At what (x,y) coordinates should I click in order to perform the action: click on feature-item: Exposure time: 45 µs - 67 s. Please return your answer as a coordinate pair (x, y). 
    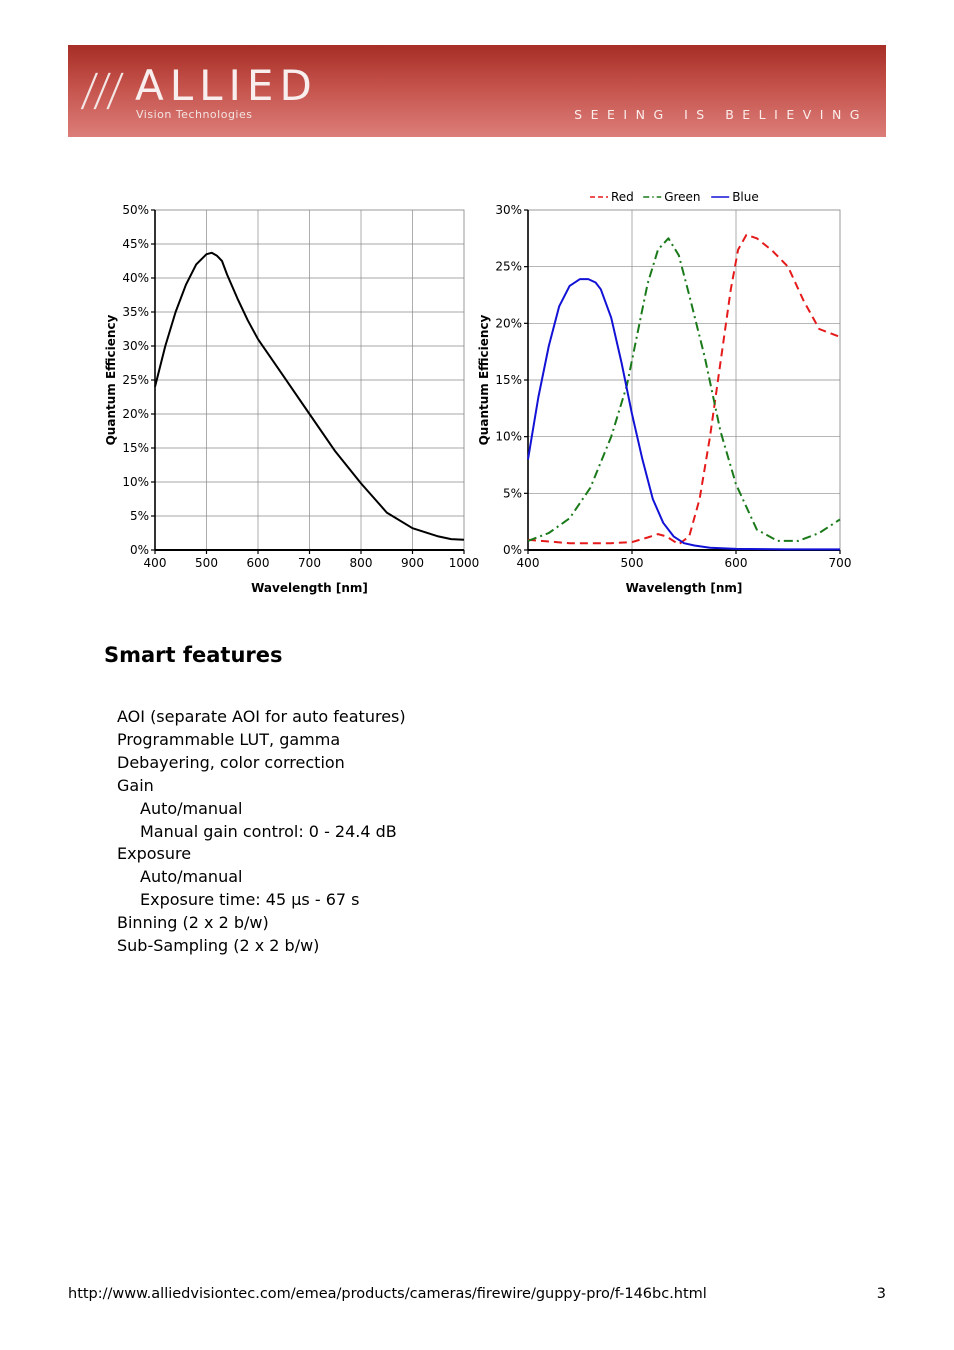
    Looking at the image, I should click on (250, 900).